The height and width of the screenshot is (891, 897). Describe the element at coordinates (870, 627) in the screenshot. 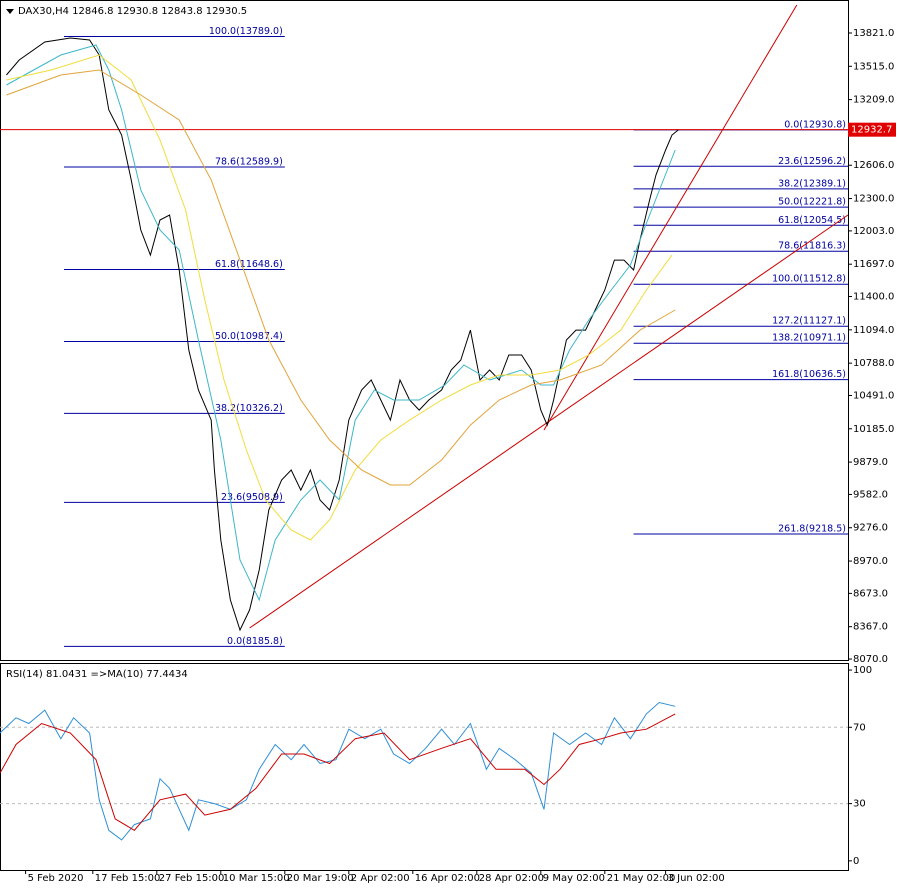

I see `y-tick-label: 8367.0` at that location.